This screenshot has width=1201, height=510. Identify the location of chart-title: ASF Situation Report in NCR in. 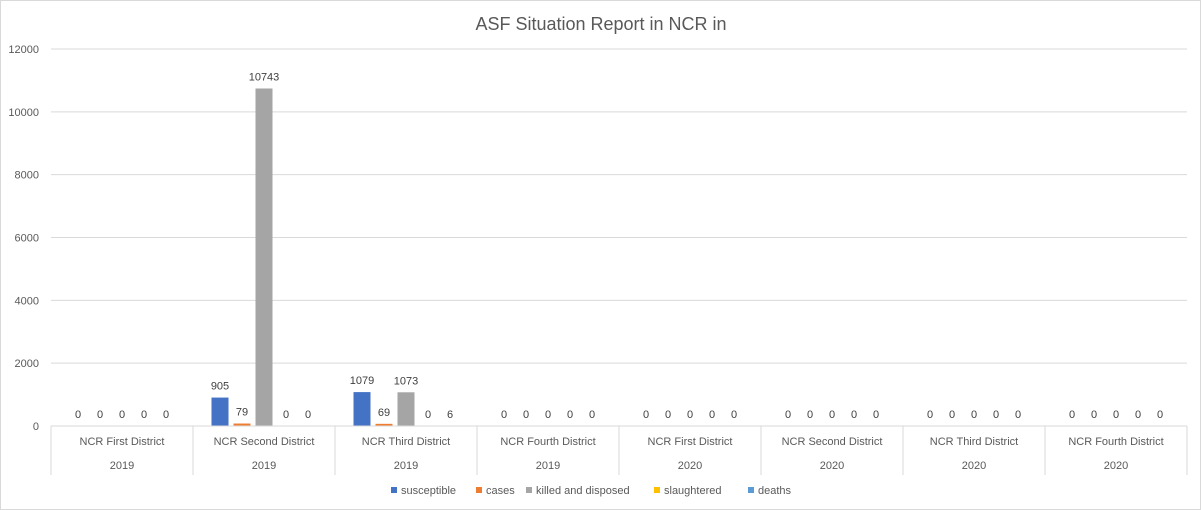
(600, 24).